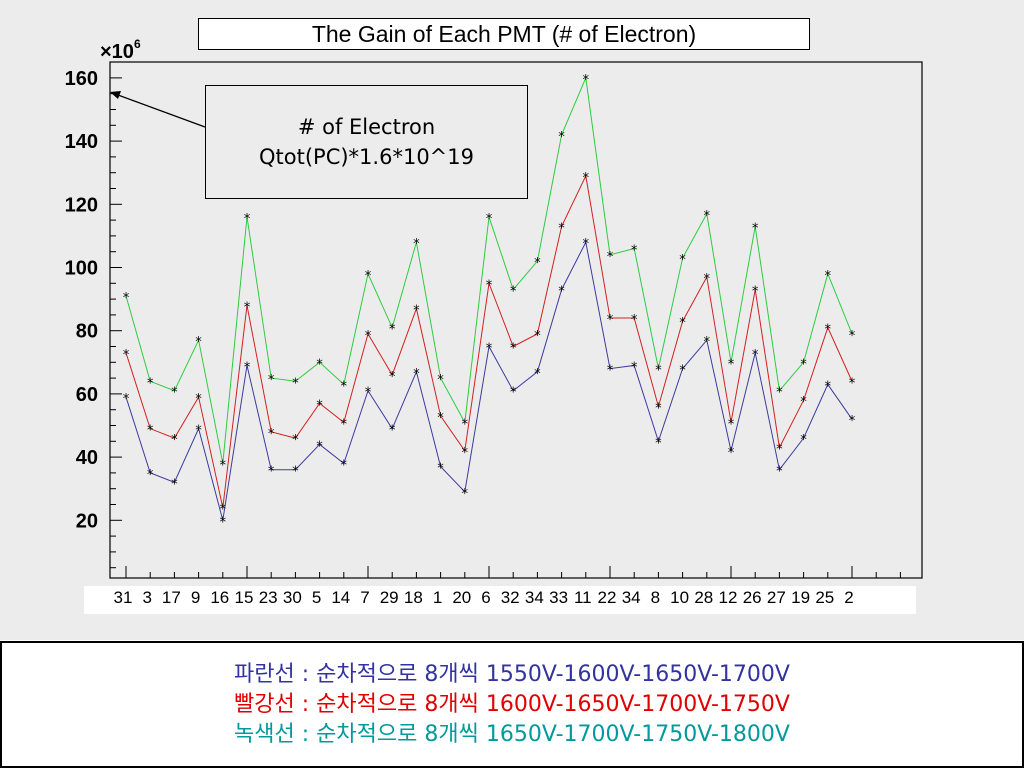 Image resolution: width=1024 pixels, height=768 pixels. Describe the element at coordinates (264, 674) in the screenshot. I see `legend-blue-name: 파란선` at that location.